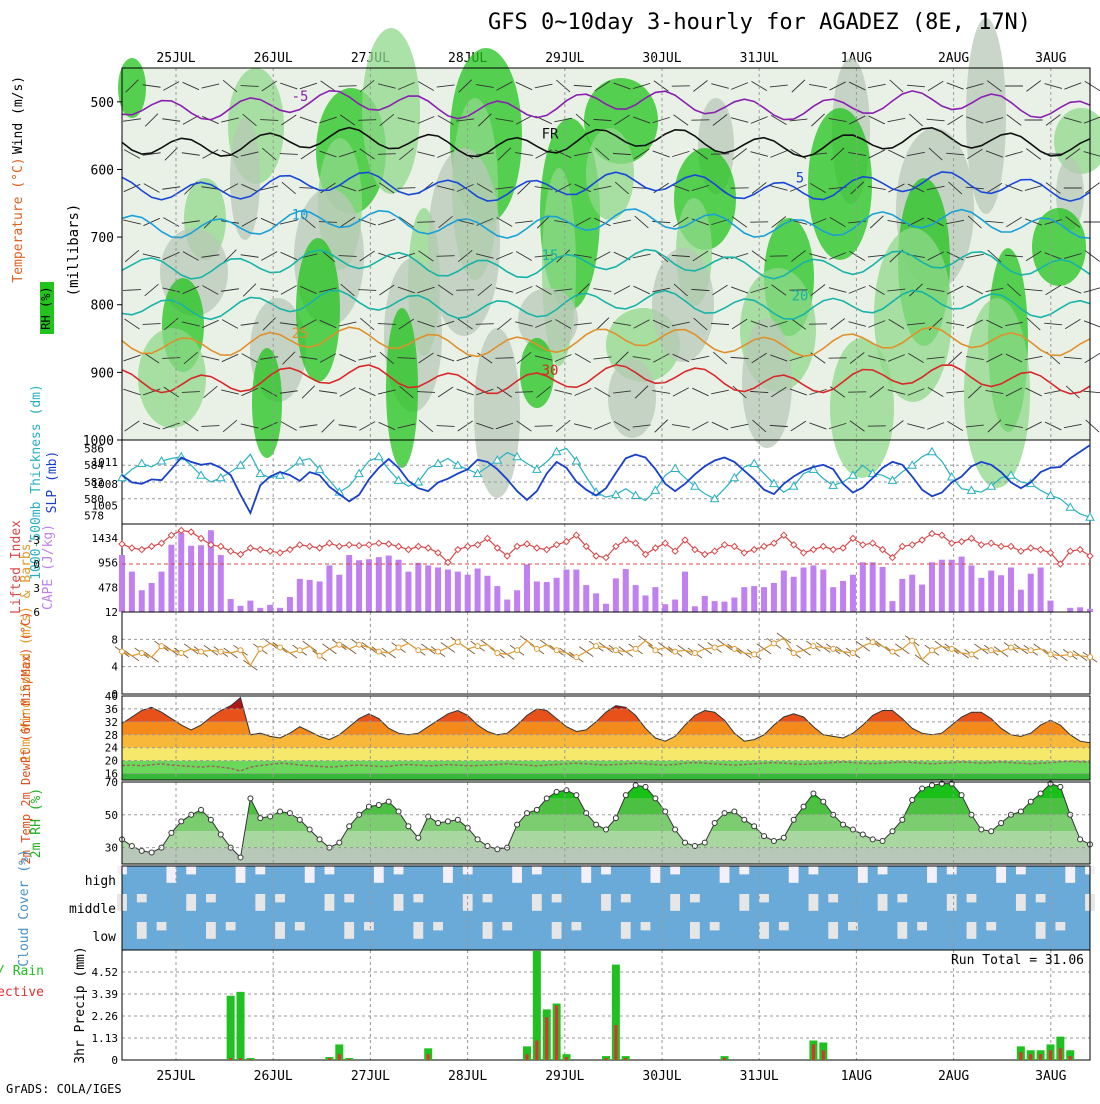 The width and height of the screenshot is (1100, 1104). Describe the element at coordinates (564, 58) in the screenshot. I see `day-label-top: 29JUL` at that location.